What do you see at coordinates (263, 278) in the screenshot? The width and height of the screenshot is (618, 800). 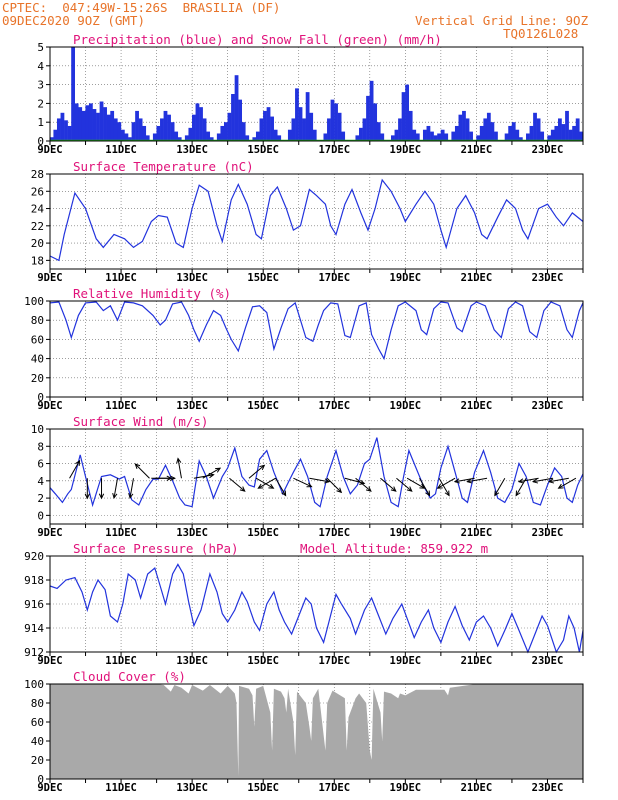 I see `temperature-x-tick-label: 15DEC` at bounding box center [263, 278].